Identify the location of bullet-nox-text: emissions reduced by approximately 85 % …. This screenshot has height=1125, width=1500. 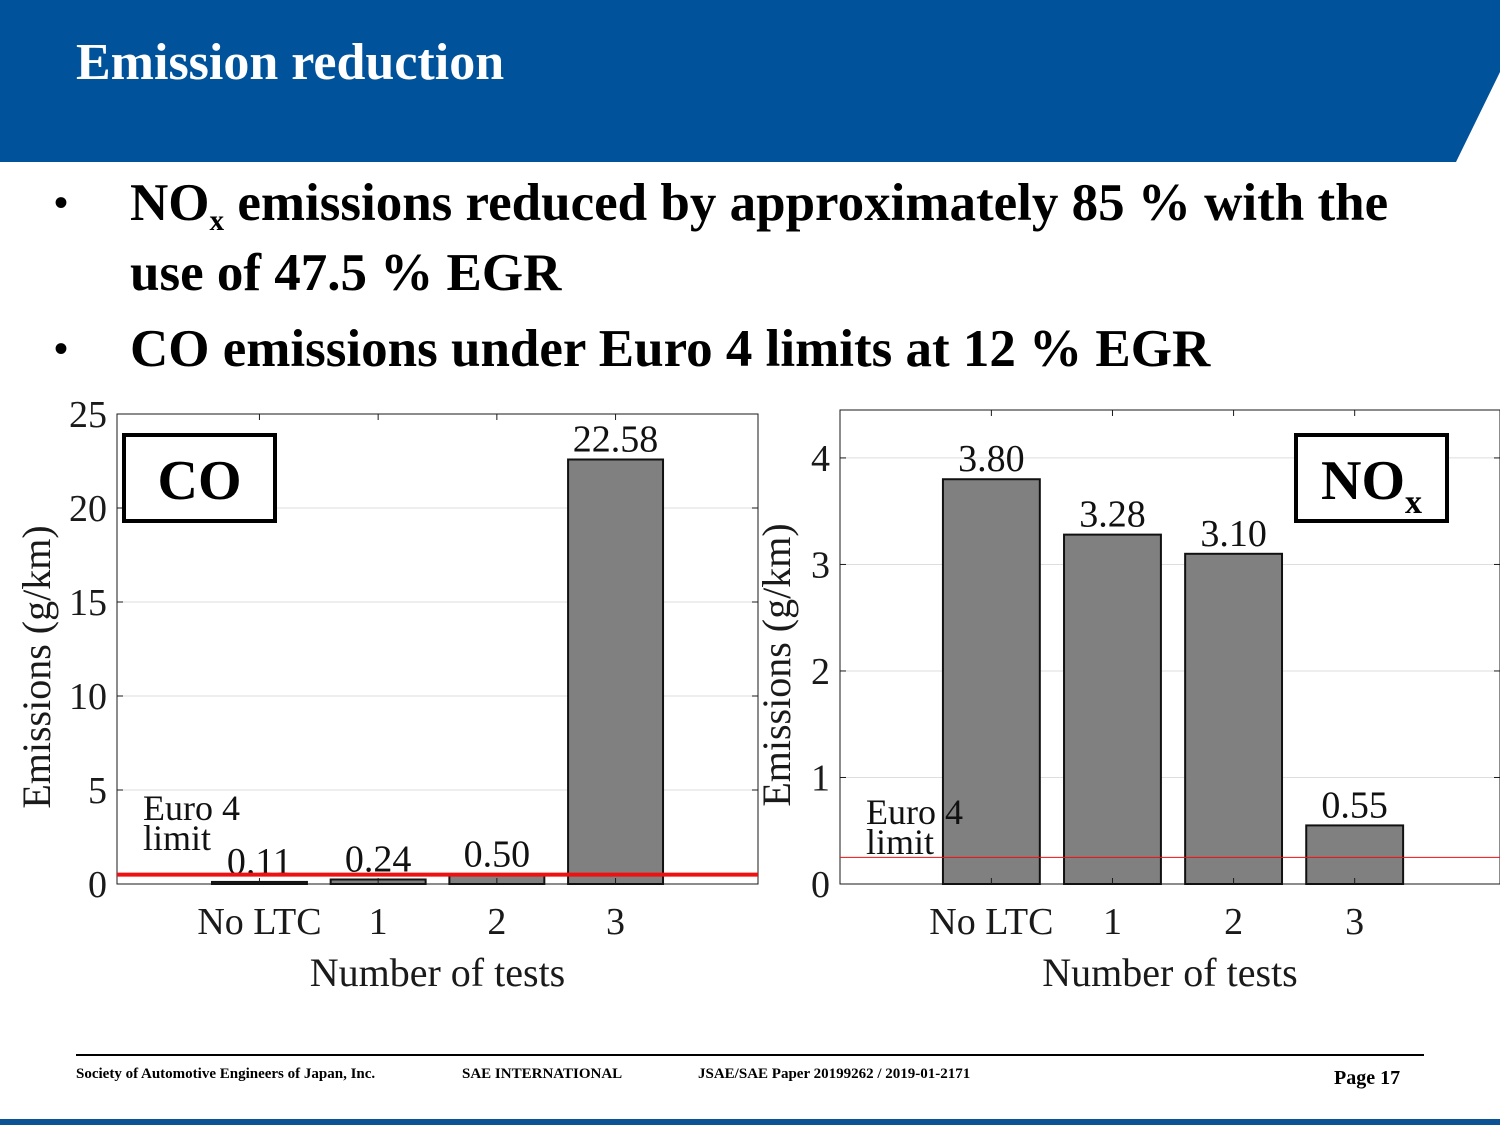
(759, 238).